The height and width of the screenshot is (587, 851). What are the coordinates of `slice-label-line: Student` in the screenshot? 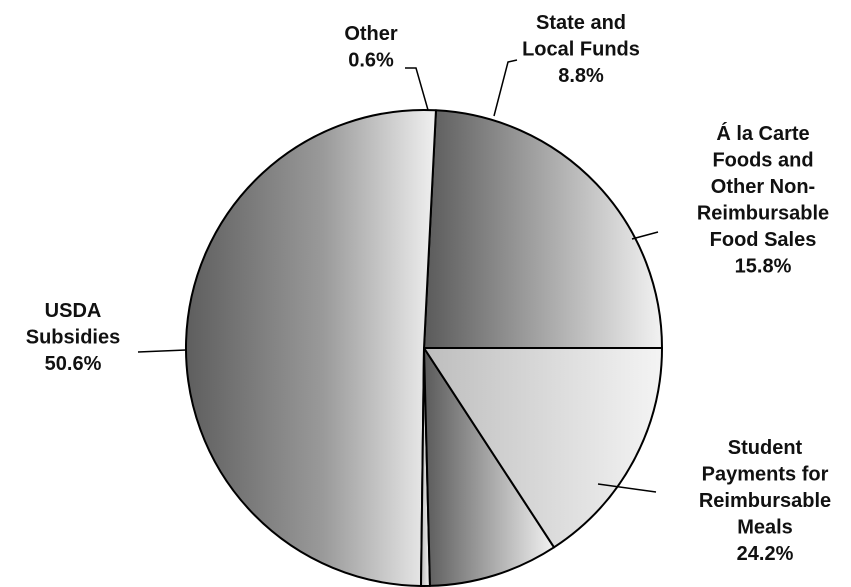 It's located at (765, 448).